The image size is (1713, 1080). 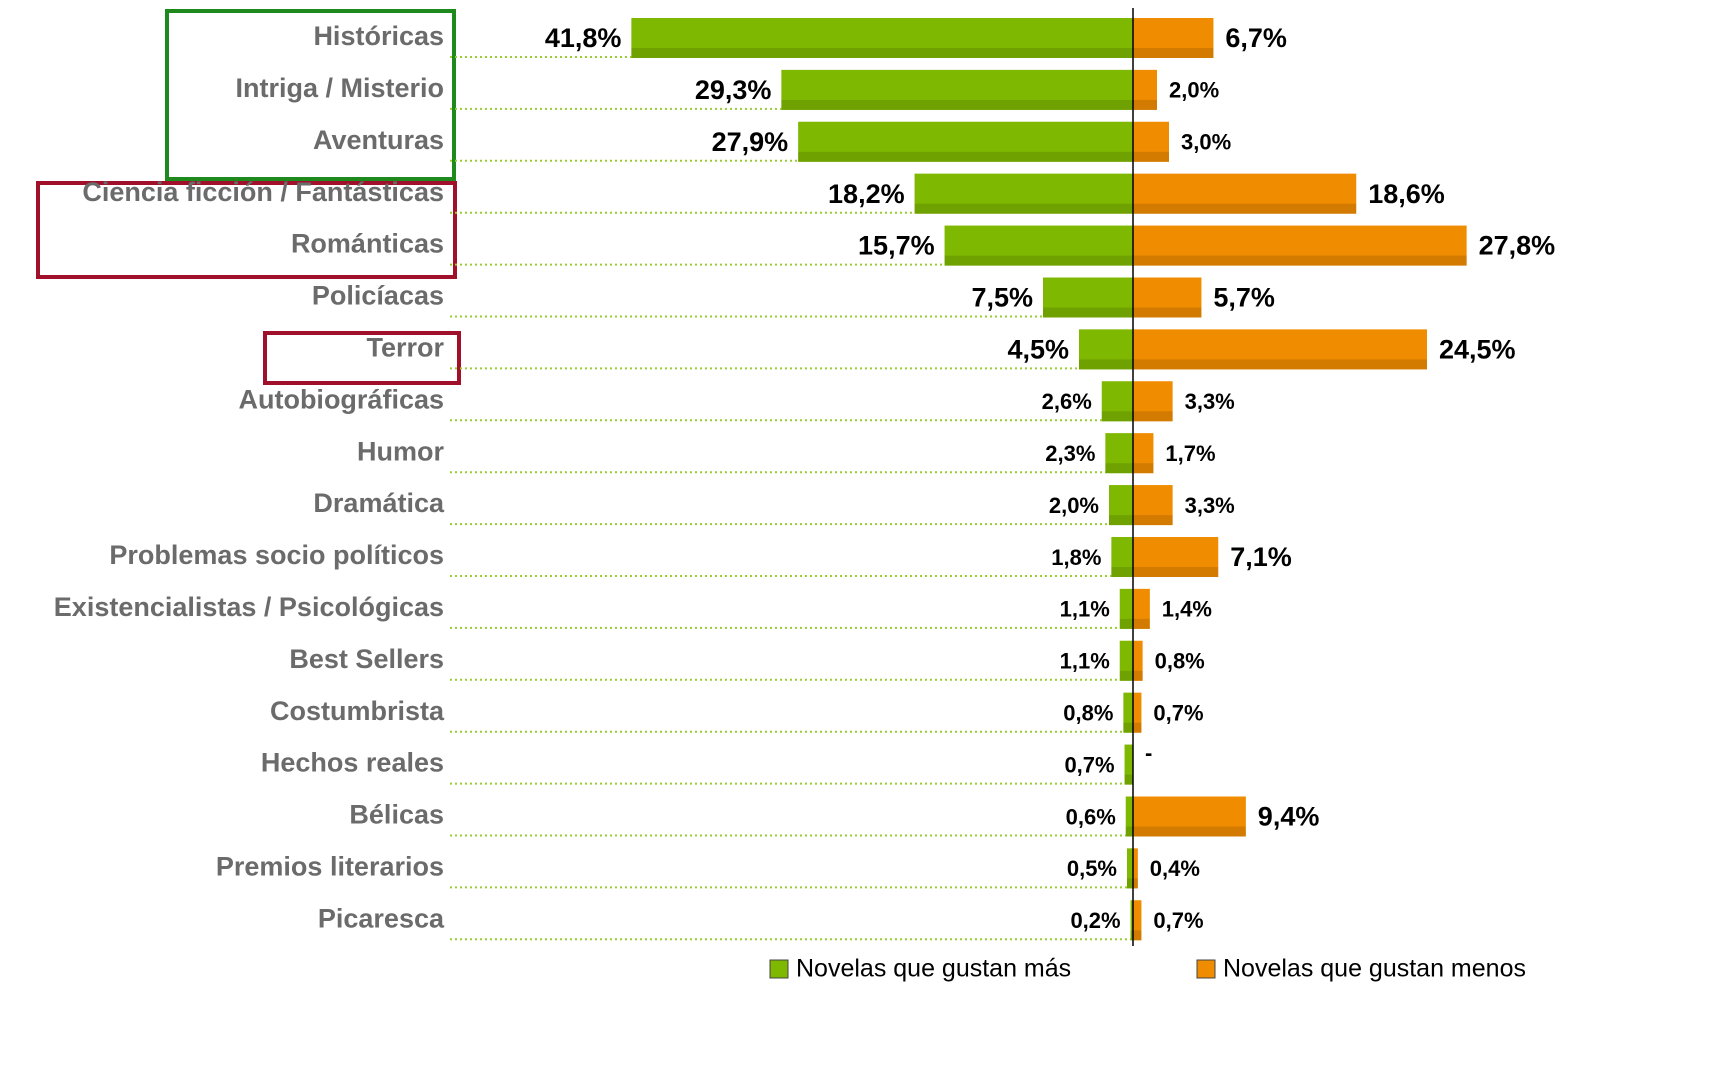 I want to click on value-label: 0,2%, so click(x=1095, y=920).